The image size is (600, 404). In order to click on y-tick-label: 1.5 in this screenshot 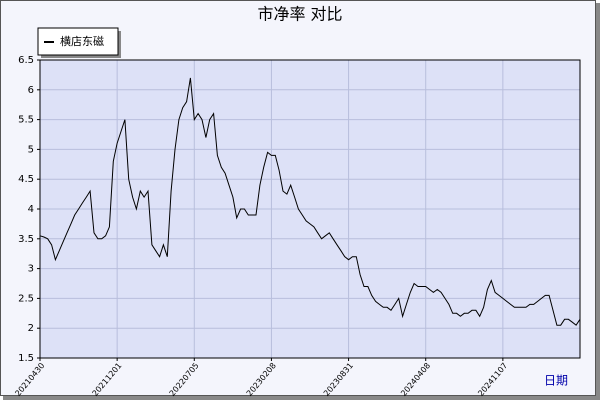, I will do `click(26, 358)`.